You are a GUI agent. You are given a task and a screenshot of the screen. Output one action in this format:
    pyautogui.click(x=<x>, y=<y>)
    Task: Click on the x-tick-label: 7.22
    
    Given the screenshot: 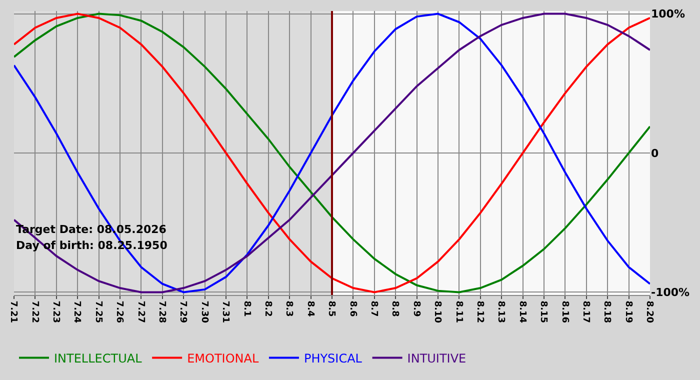 What is the action you would take?
    pyautogui.click(x=34, y=312)
    